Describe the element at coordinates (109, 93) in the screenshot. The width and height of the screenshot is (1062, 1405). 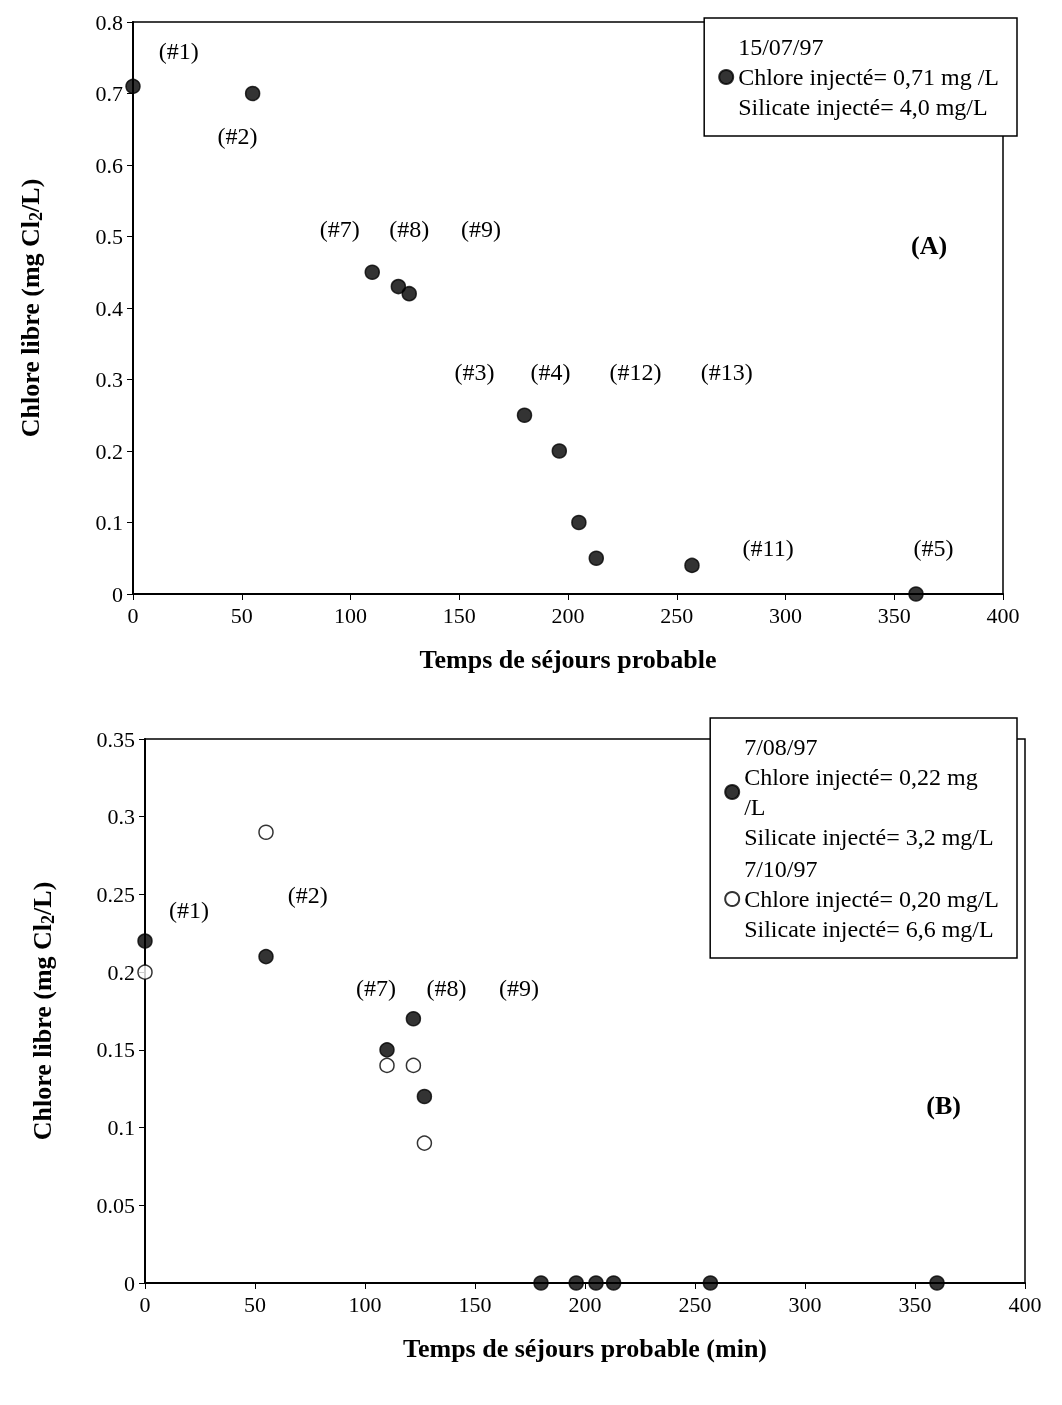
I see `y-tick-label: 0.7` at that location.